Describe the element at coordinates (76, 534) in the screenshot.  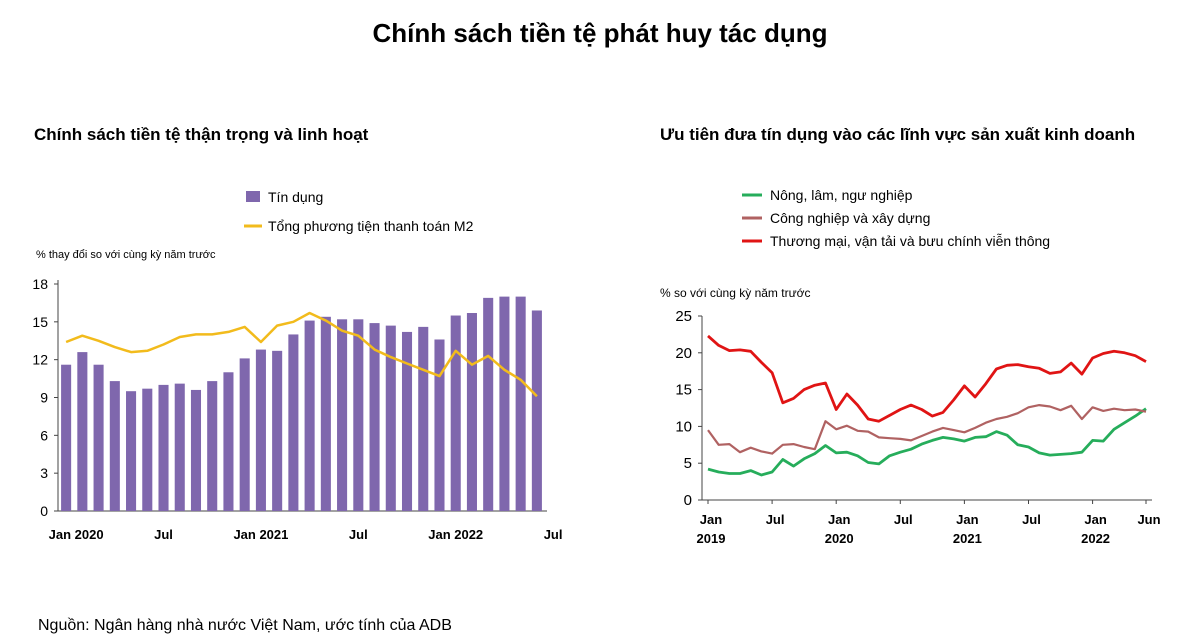
I see `chart1-x-tick-label: Jan 2020` at that location.